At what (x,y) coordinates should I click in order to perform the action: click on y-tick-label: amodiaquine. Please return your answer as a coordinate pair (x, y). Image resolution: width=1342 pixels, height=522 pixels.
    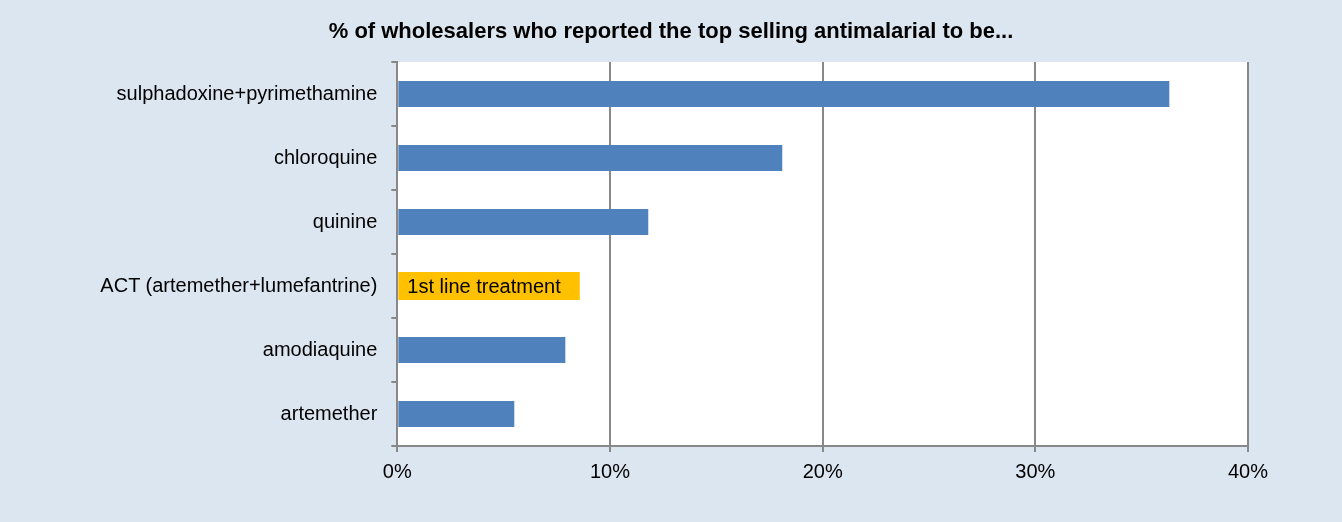
    Looking at the image, I should click on (320, 348).